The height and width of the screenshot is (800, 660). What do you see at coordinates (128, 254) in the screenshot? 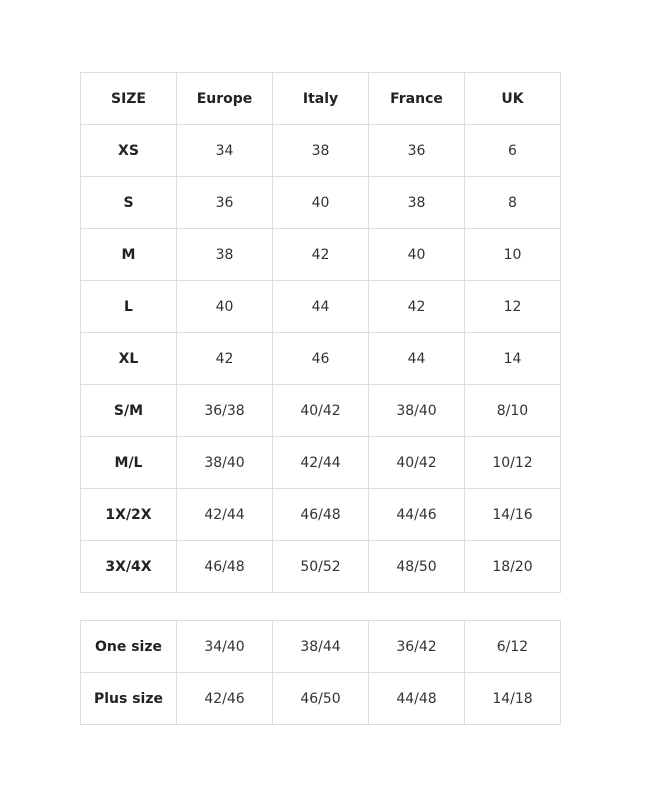
I see `row-label: M` at bounding box center [128, 254].